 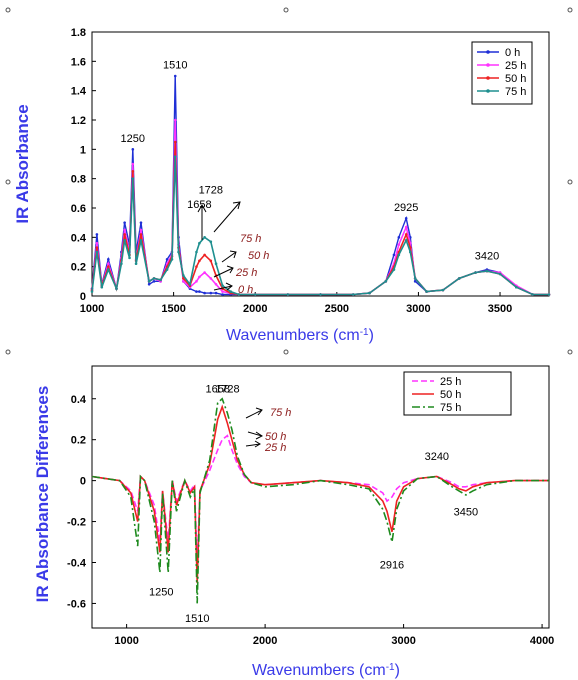 I want to click on y-tick-label: 0.8, so click(x=78, y=180).